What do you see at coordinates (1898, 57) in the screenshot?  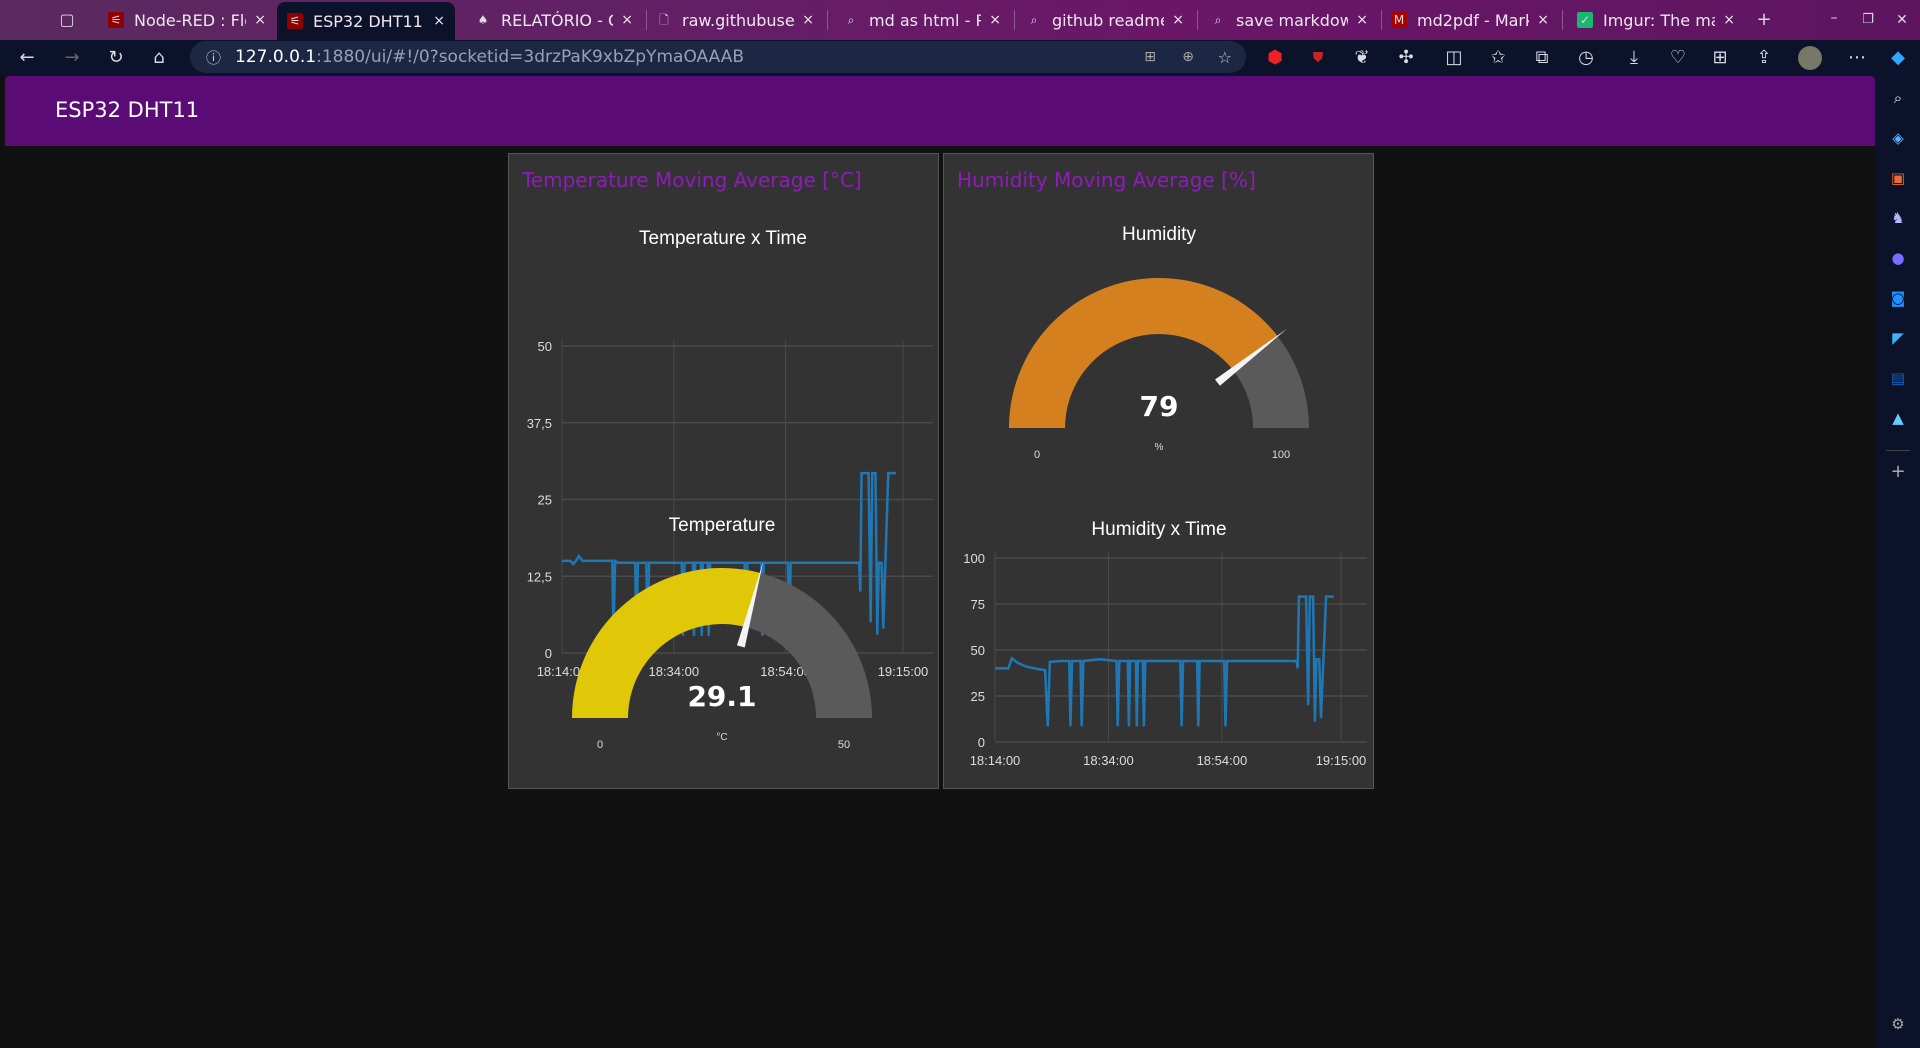 I see `copilot-icon: ◆` at bounding box center [1898, 57].